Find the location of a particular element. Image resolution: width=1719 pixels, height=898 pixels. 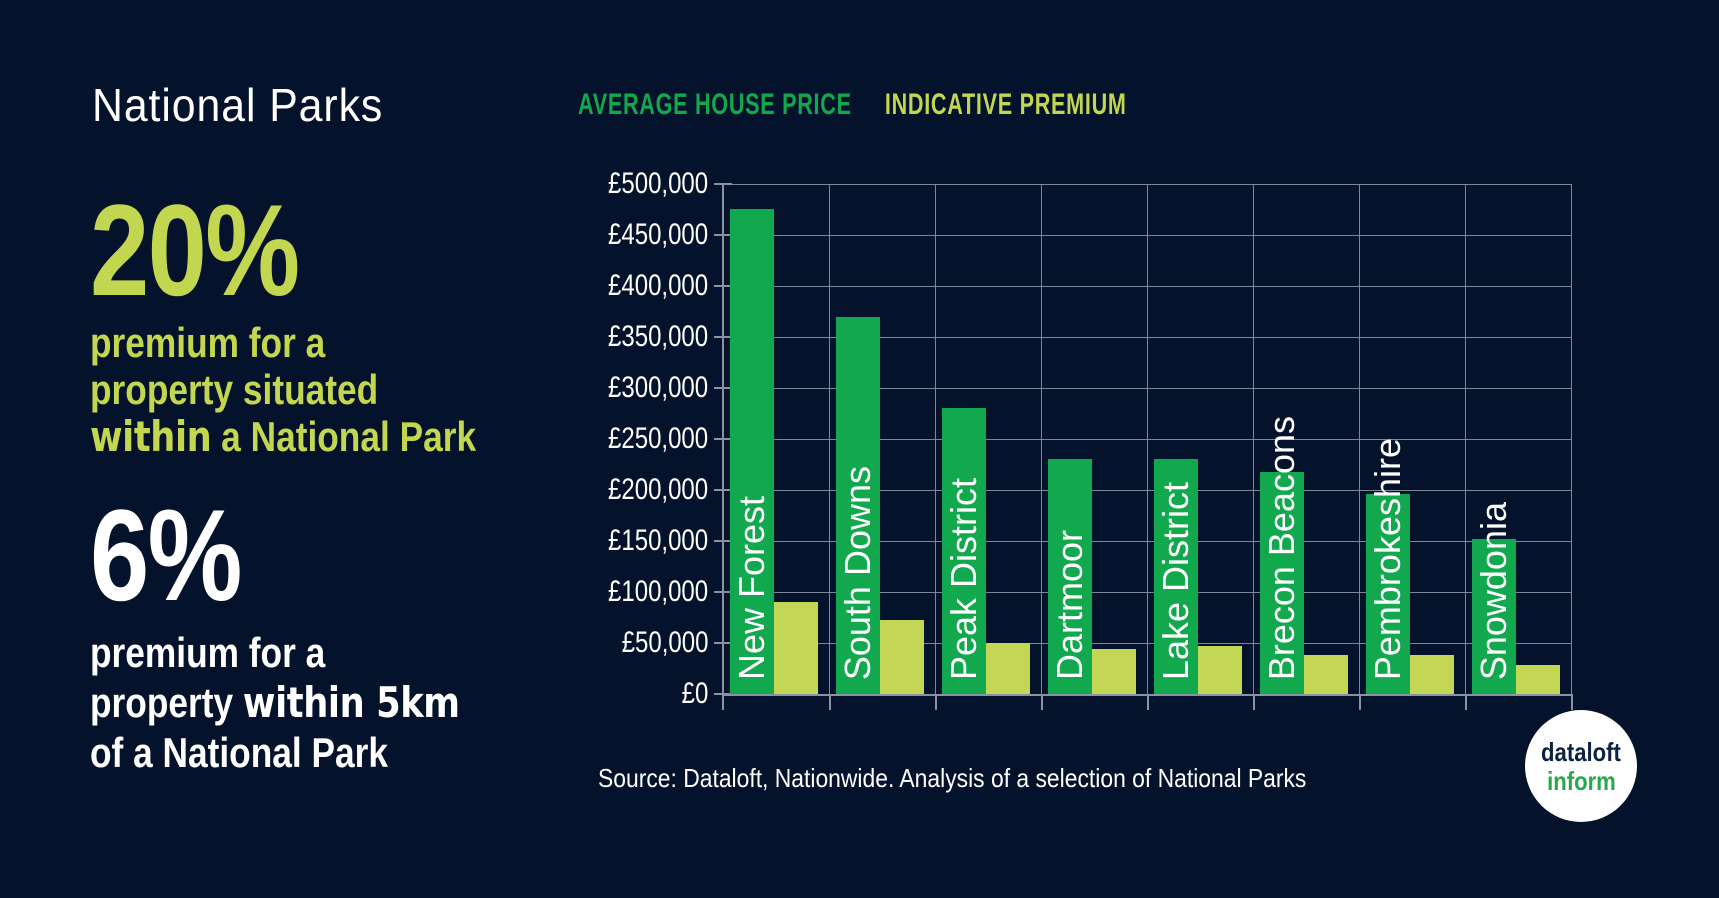

stat-within-value: 20% is located at coordinates (195, 250).